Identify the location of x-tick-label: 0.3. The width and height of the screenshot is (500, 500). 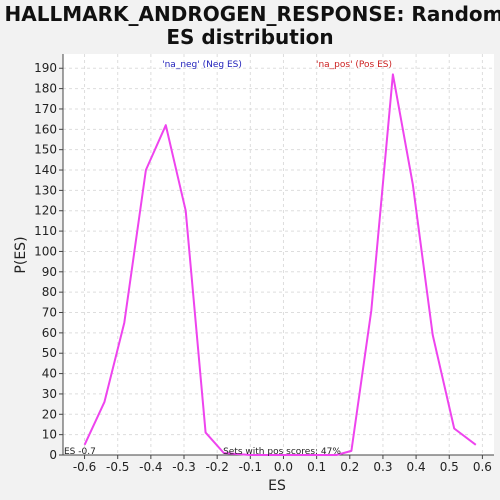
(382, 467).